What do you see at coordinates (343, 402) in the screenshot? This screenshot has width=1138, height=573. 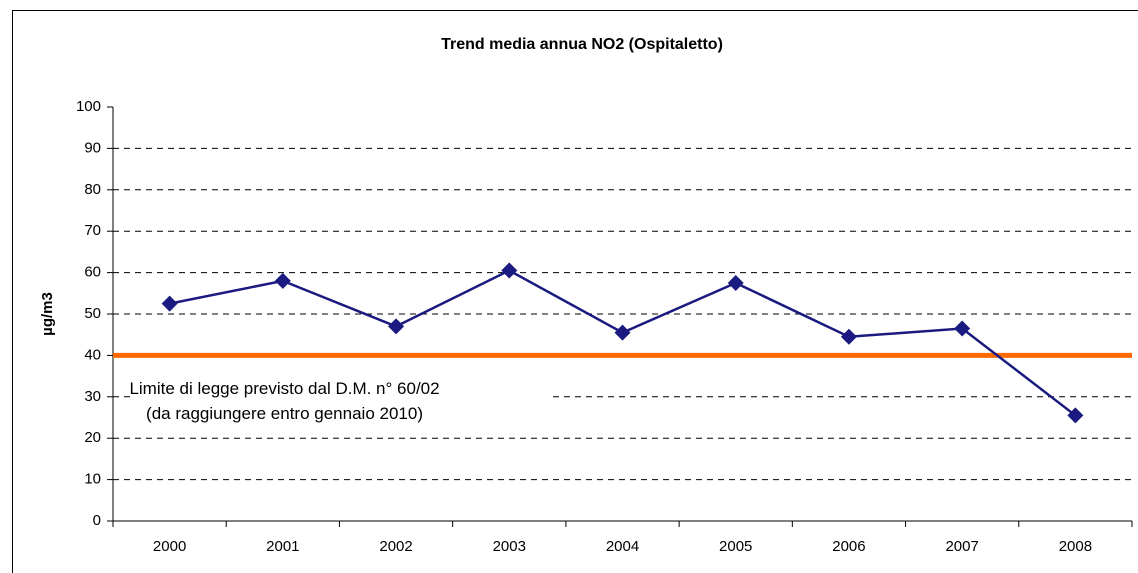 I see `annotation-background` at bounding box center [343, 402].